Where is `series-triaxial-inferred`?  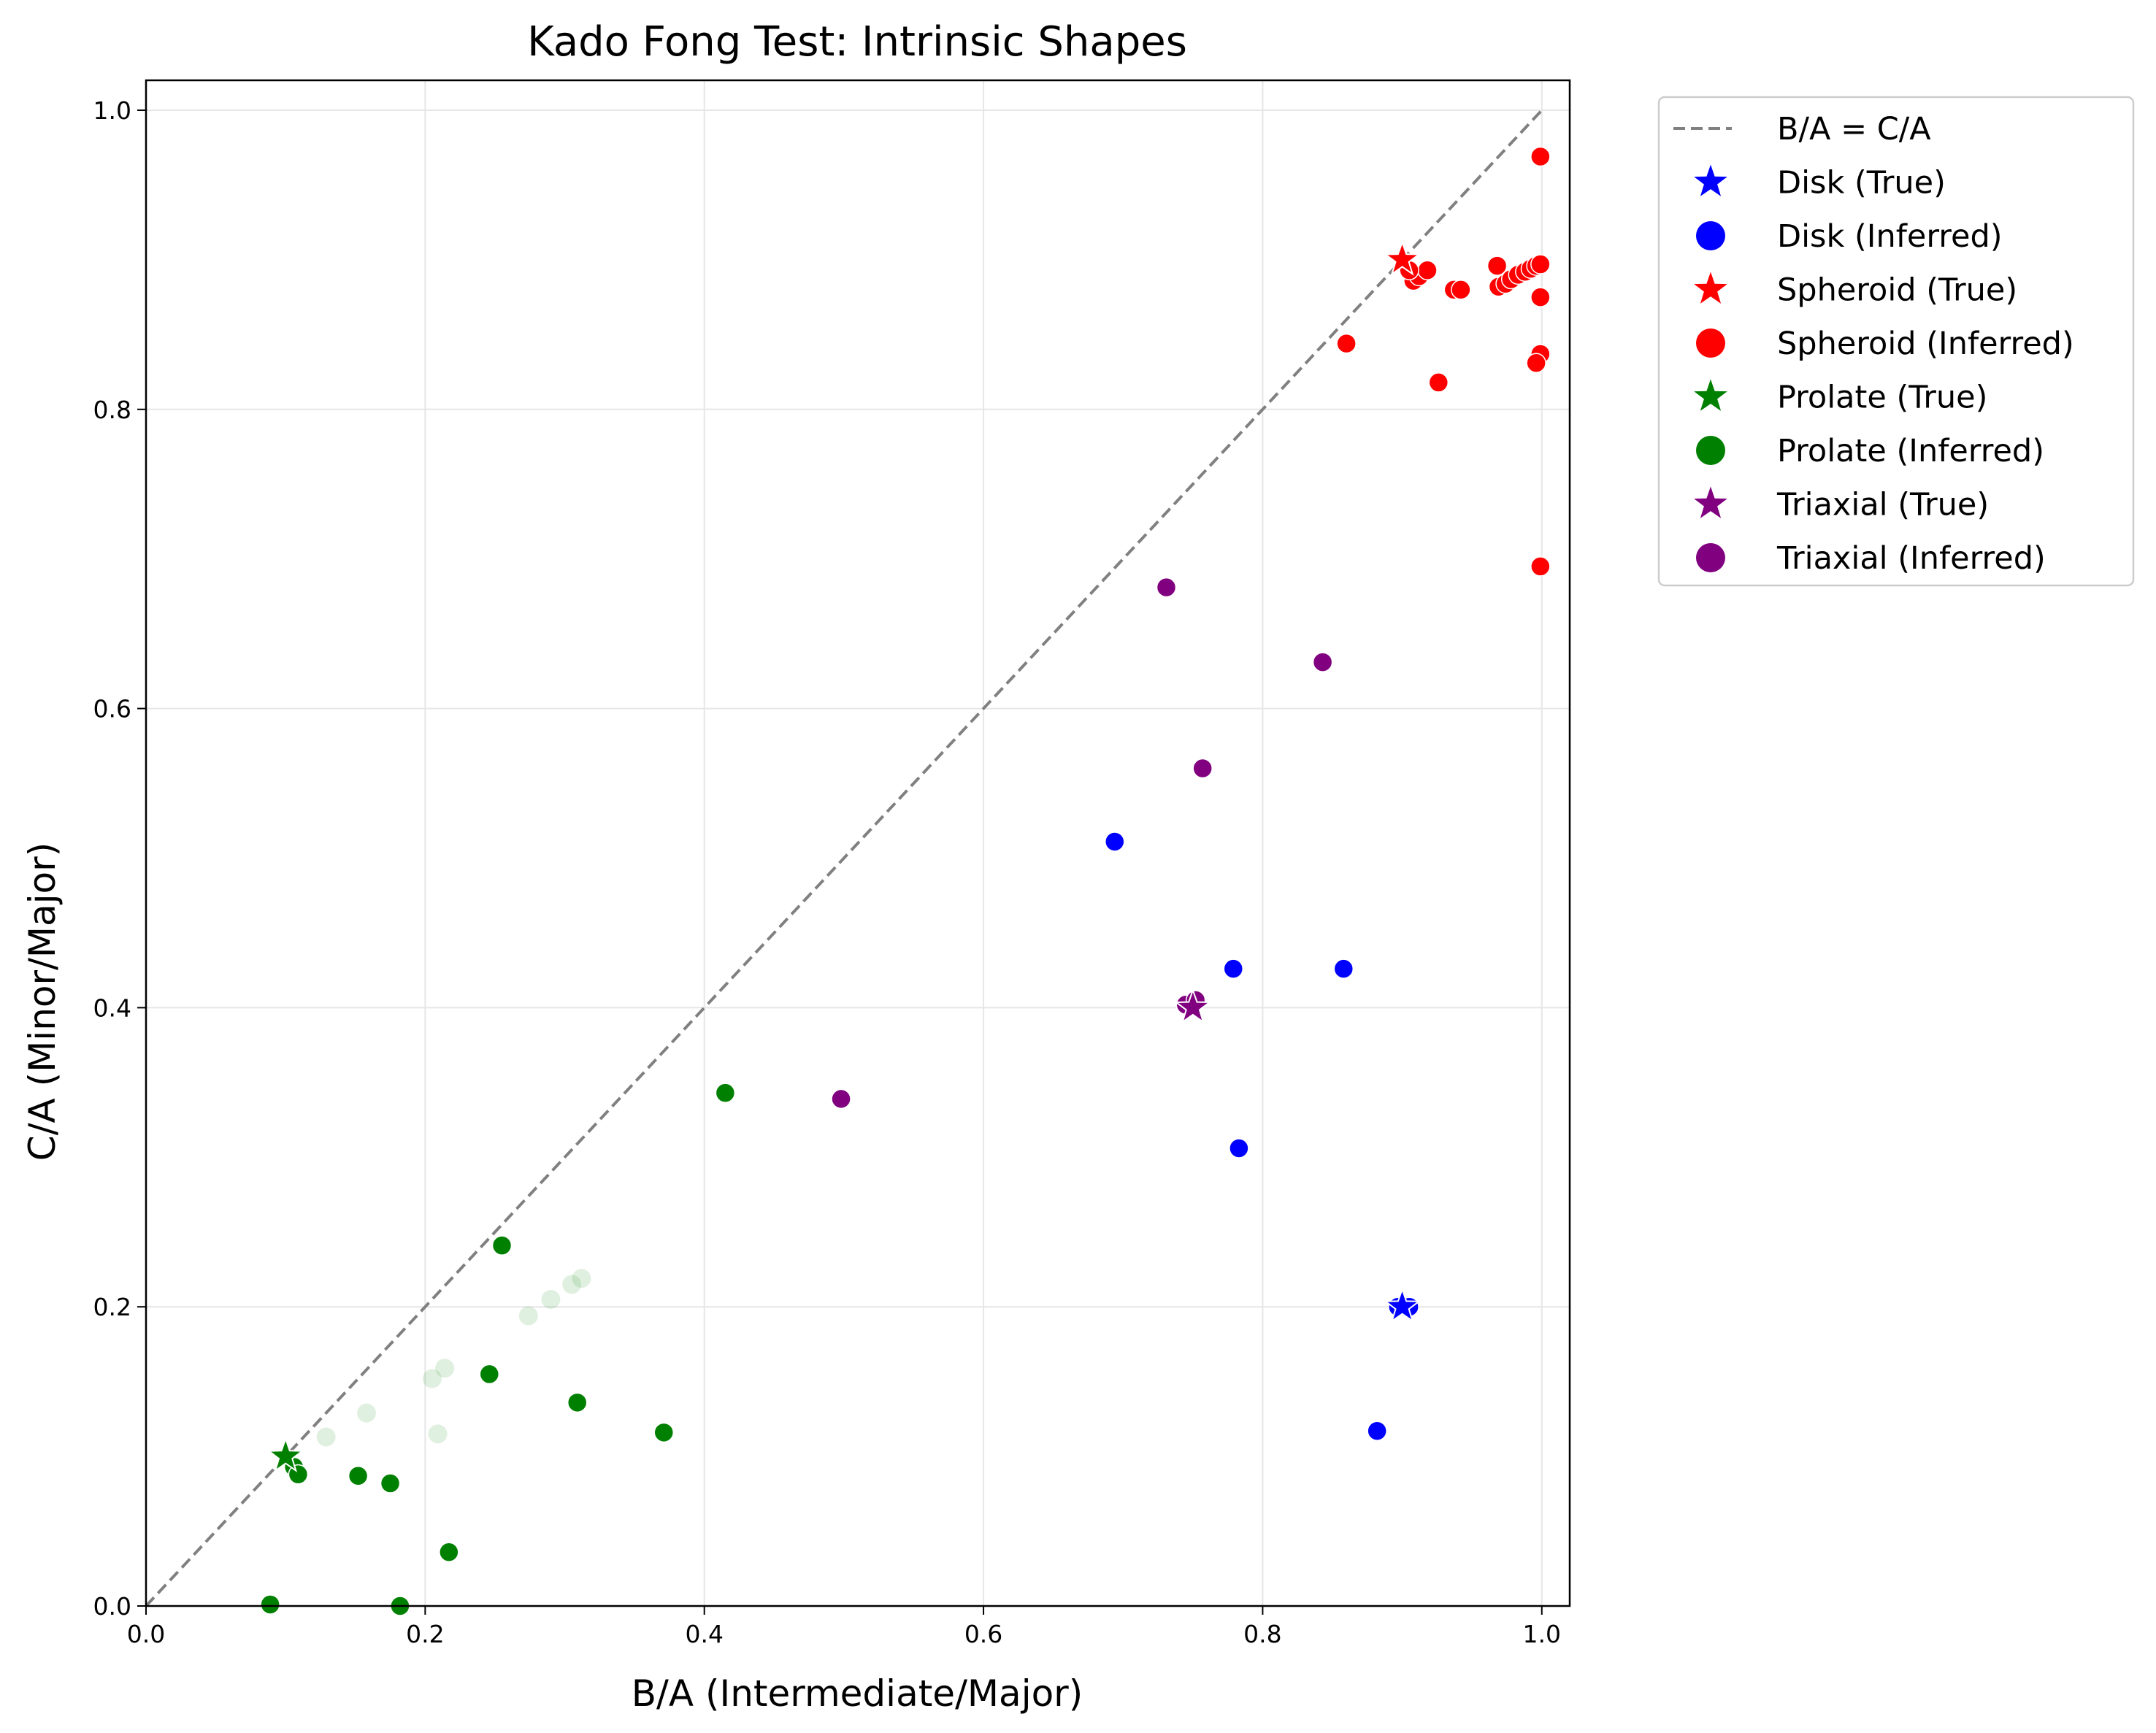
series-triaxial-inferred is located at coordinates (1082, 843).